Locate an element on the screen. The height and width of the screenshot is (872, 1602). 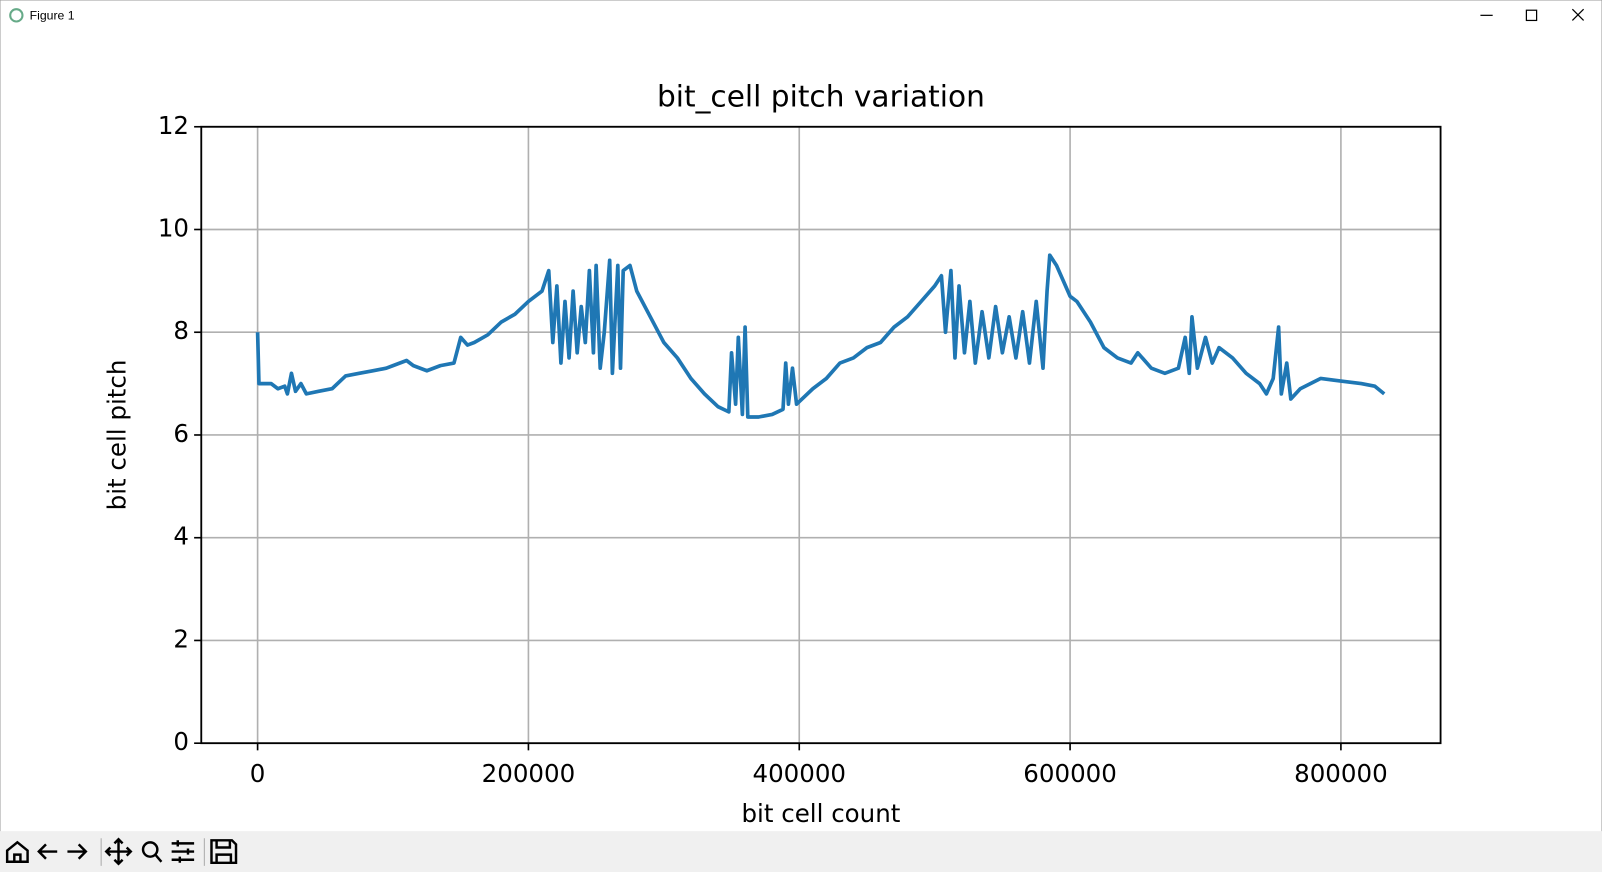
x-tick-label: 400000 is located at coordinates (799, 773).